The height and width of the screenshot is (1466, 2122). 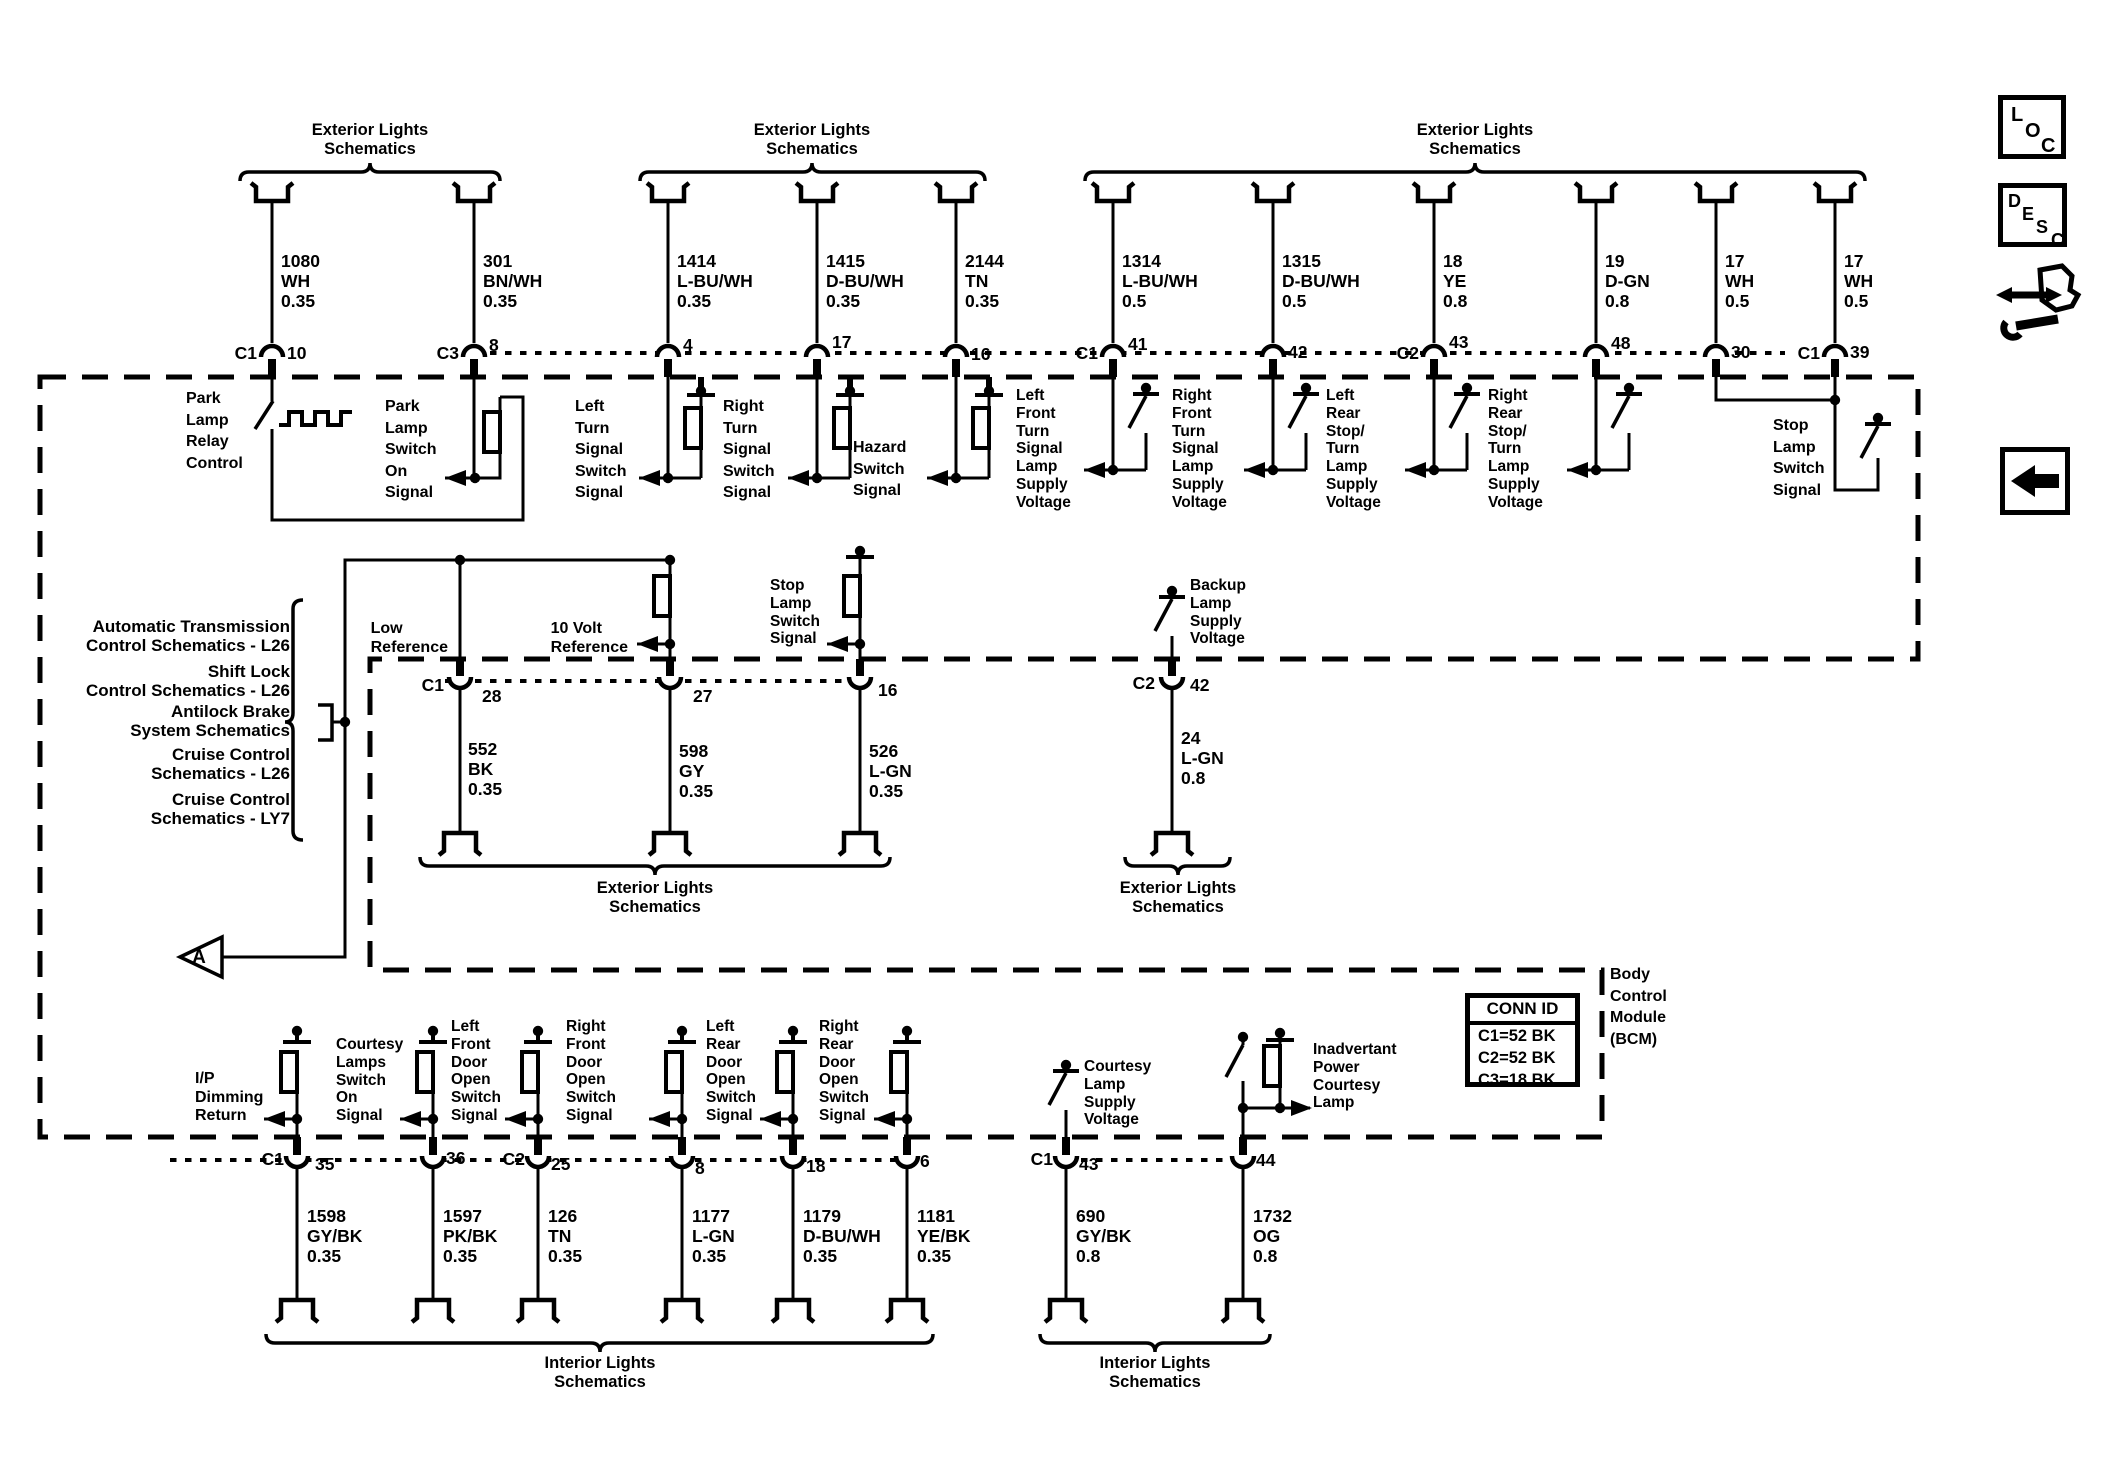 I want to click on conn-id-row: C3=18 BK, so click(x=1517, y=1080).